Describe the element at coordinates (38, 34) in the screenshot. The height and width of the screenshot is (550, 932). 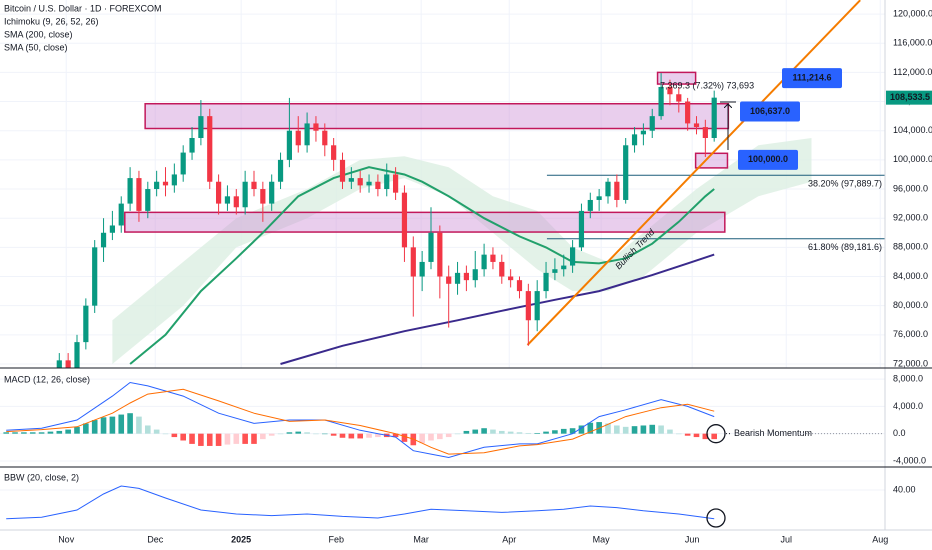
I see `indicator-label: SMA (200, close)` at that location.